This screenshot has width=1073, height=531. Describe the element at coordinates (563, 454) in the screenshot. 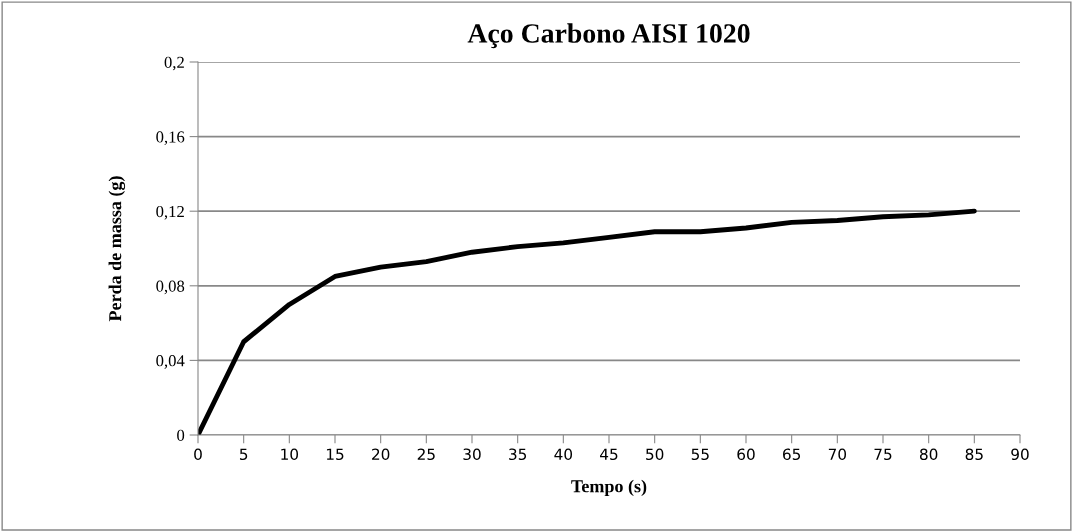

I see `x-tick-label: 40` at that location.